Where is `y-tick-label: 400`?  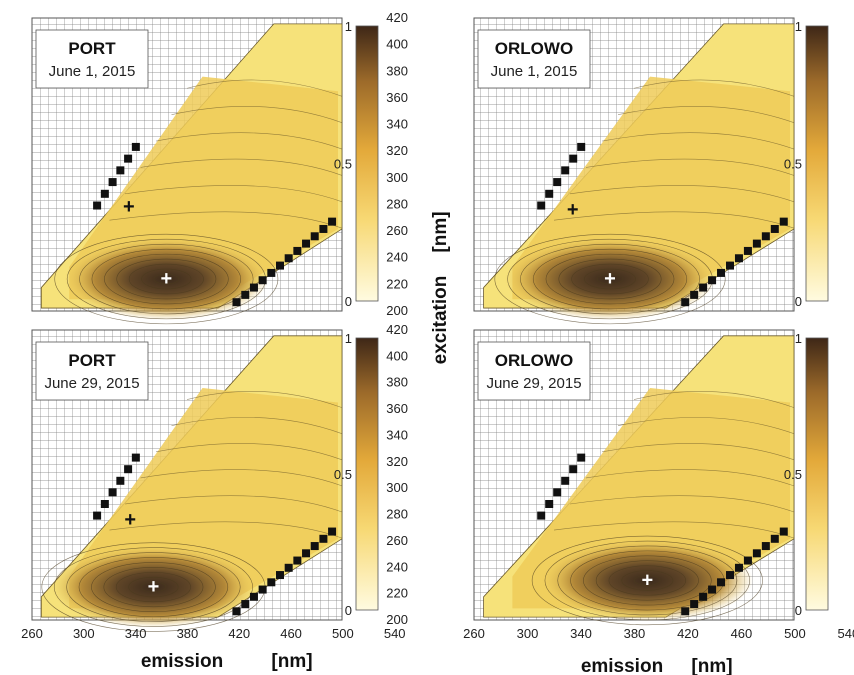 y-tick-label: 400 is located at coordinates (397, 44).